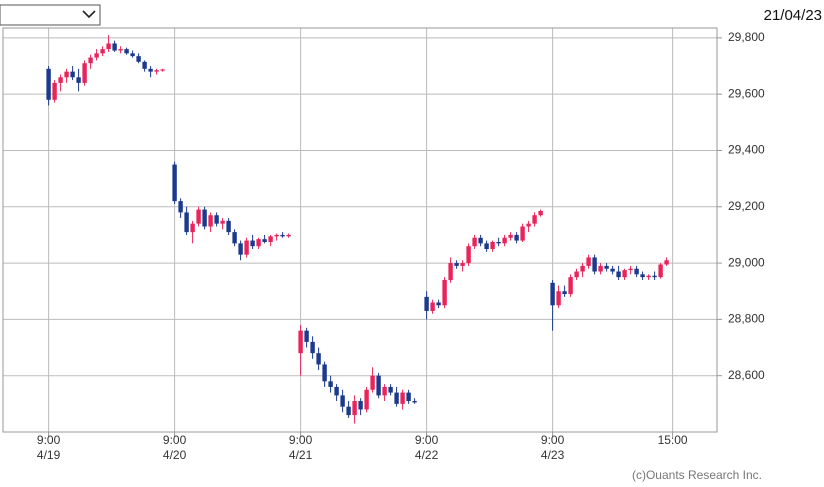 This screenshot has height=487, width=824. Describe the element at coordinates (746, 150) in the screenshot. I see `y-tick-label: 29,400` at that location.